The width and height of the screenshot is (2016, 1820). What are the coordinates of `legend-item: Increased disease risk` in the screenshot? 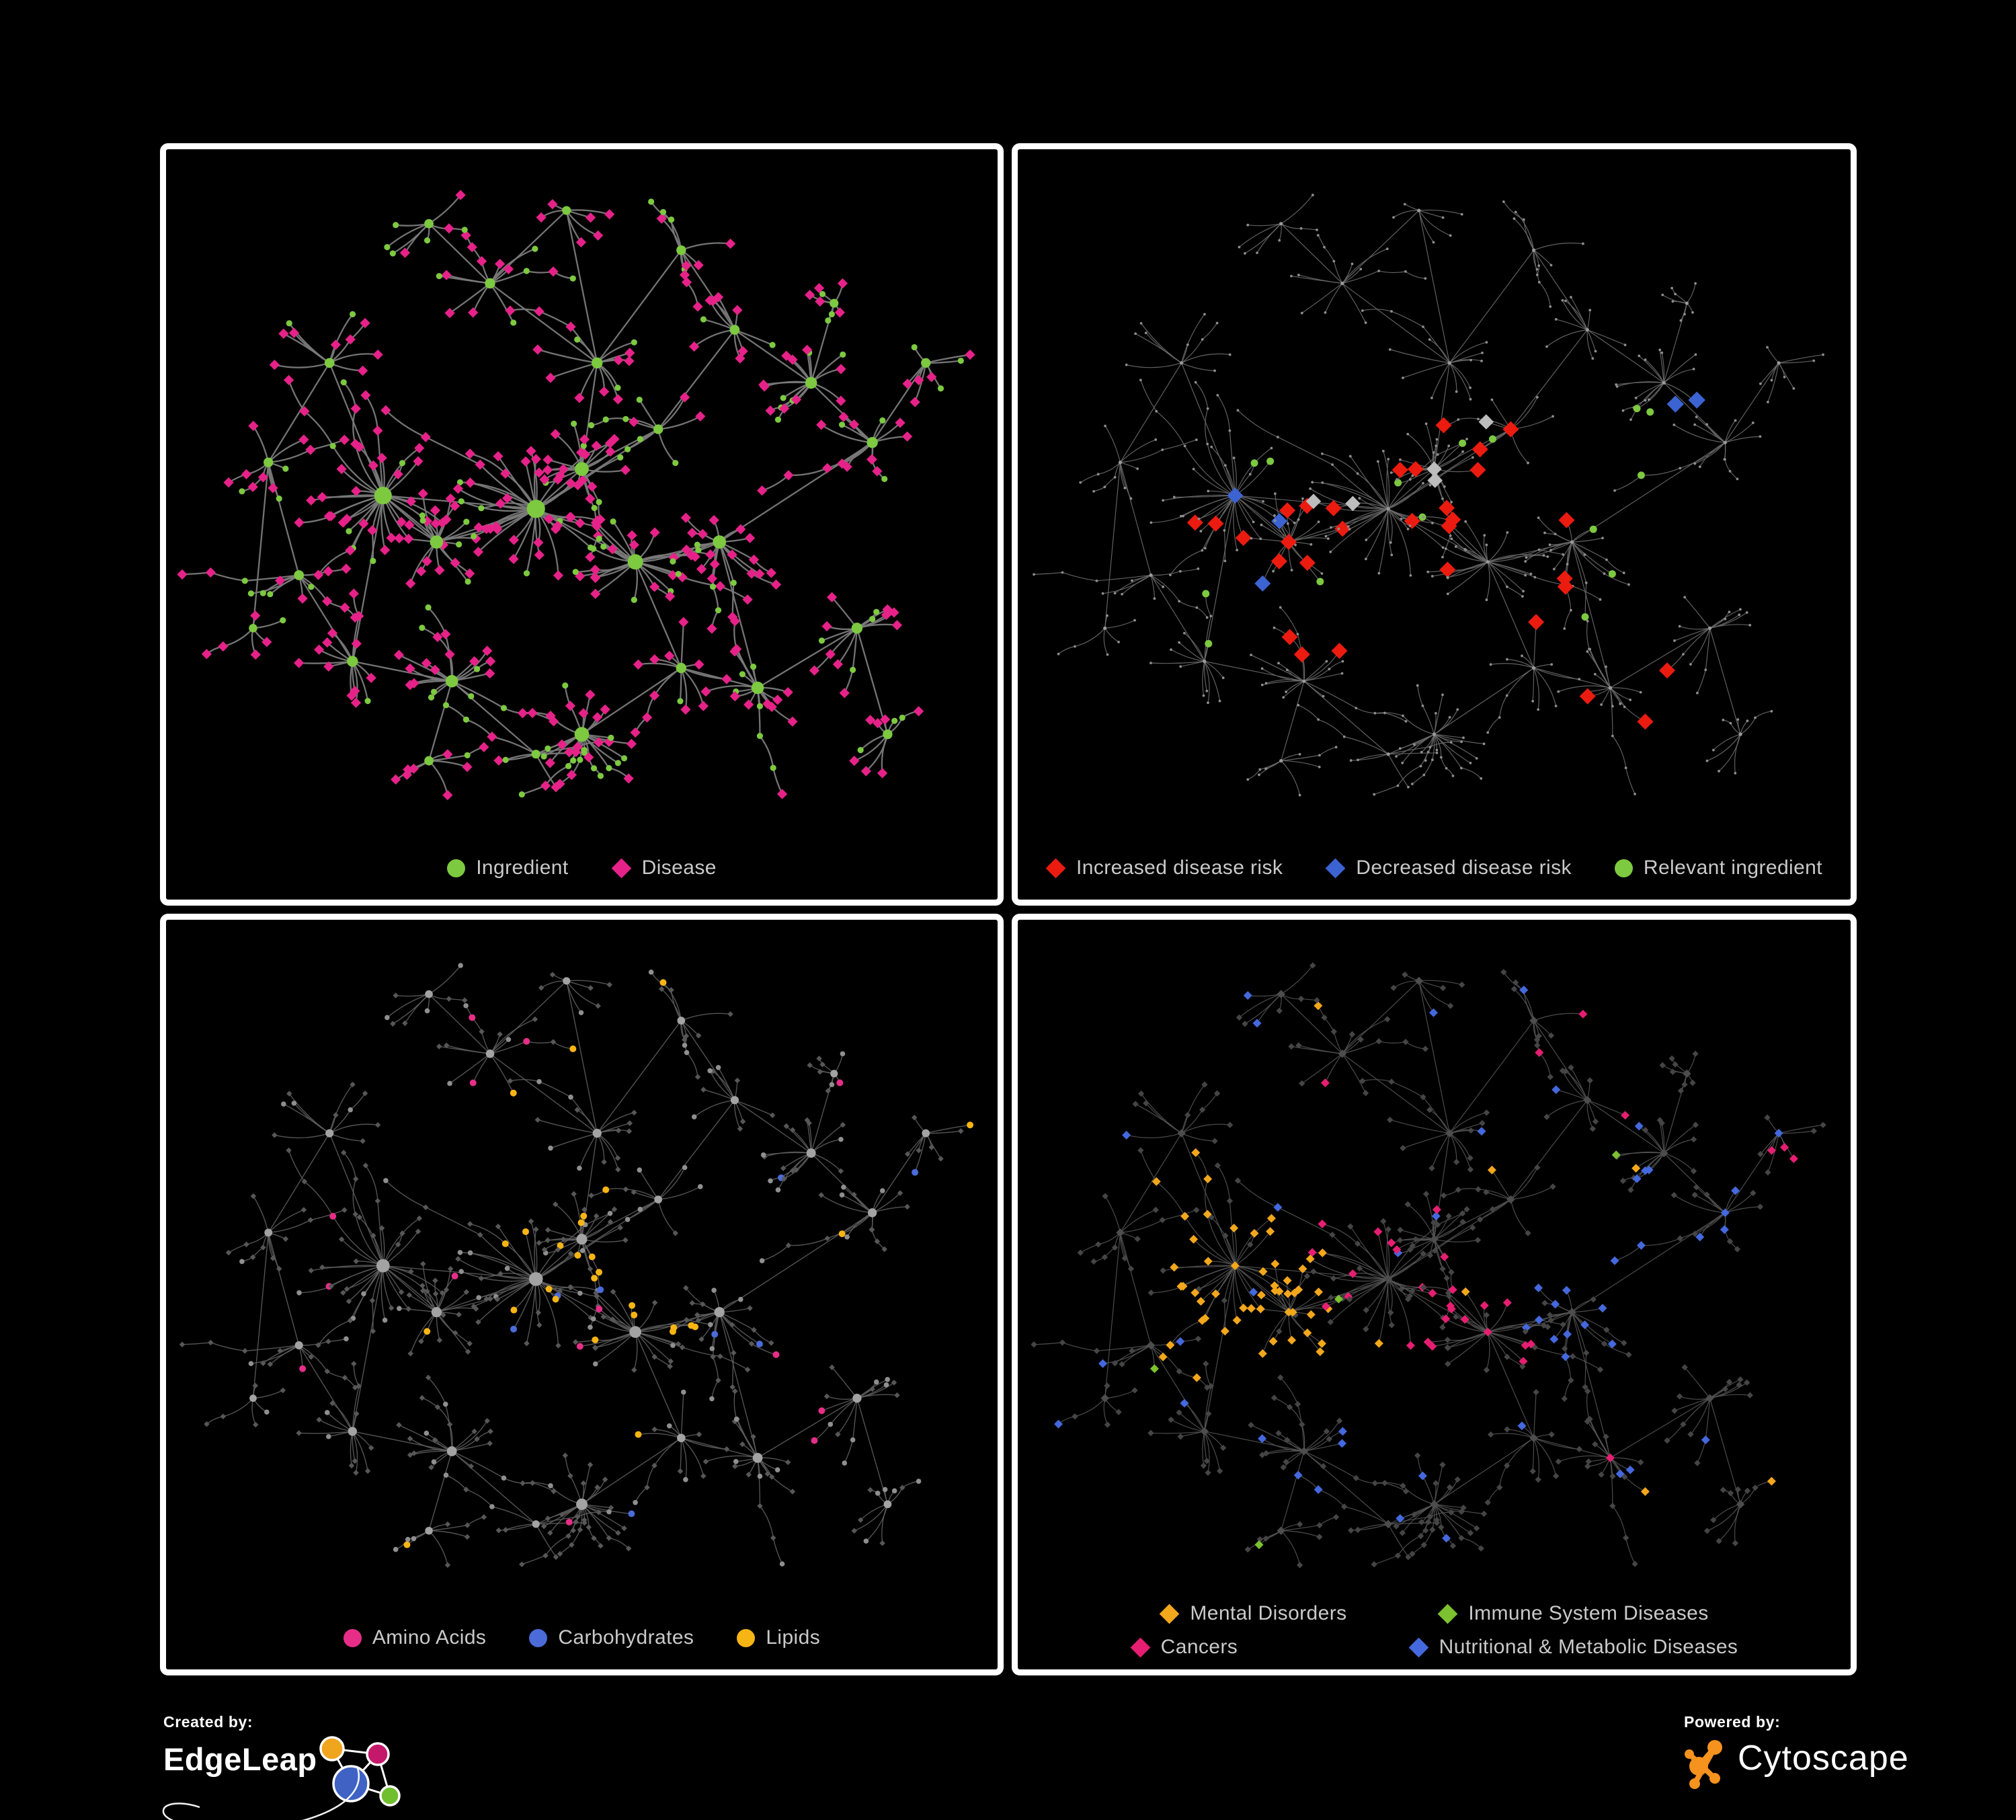 It's located at (1164, 868).